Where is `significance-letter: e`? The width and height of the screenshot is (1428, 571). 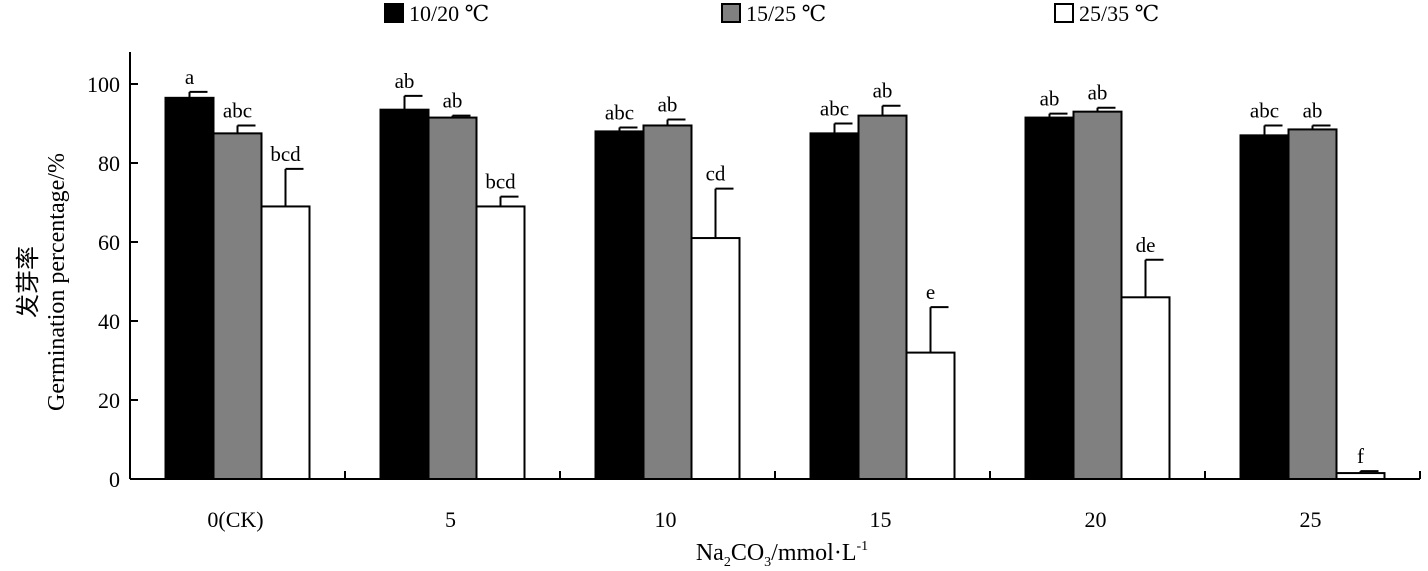
significance-letter: e is located at coordinates (930, 292).